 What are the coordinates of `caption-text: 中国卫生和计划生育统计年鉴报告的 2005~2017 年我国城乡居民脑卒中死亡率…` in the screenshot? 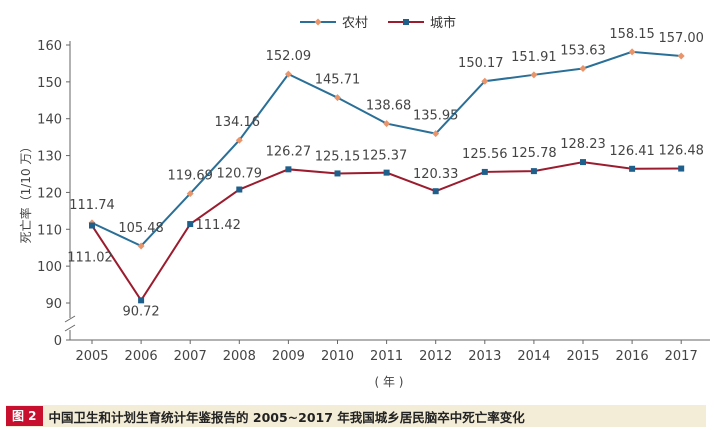 It's located at (286, 417).